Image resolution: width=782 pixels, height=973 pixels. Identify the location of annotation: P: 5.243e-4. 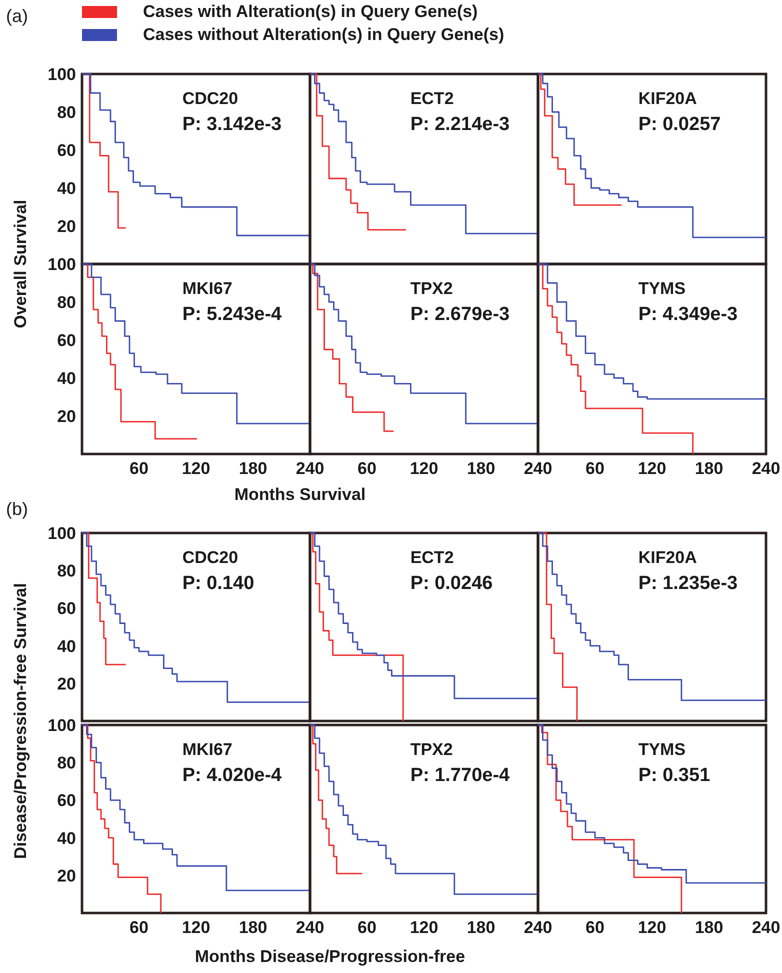
(232, 314).